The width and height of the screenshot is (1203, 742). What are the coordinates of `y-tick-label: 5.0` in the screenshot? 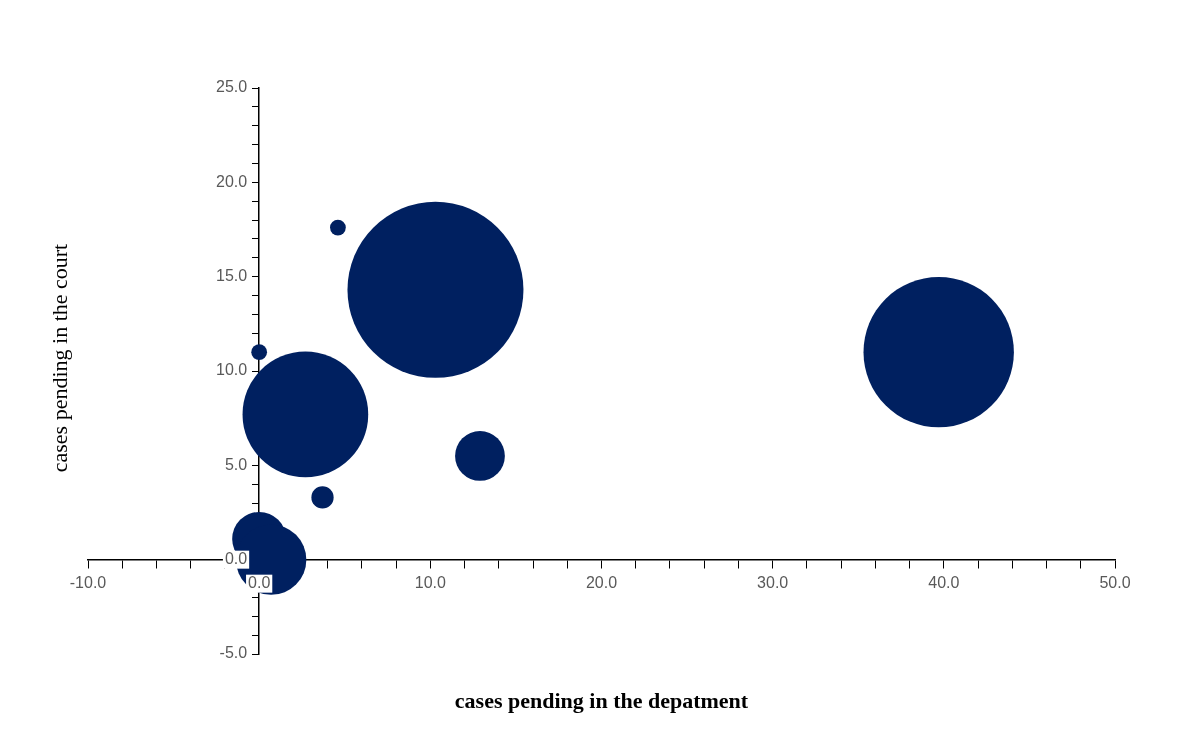 It's located at (236, 464).